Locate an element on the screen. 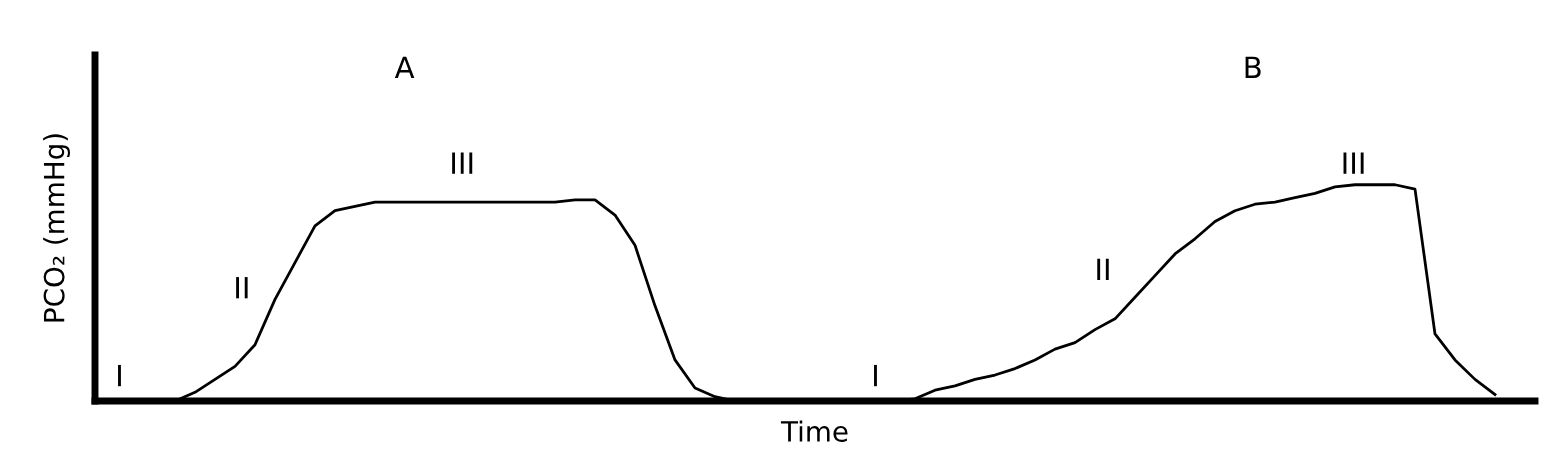 The width and height of the screenshot is (1559, 467). text: B is located at coordinates (1253, 67).